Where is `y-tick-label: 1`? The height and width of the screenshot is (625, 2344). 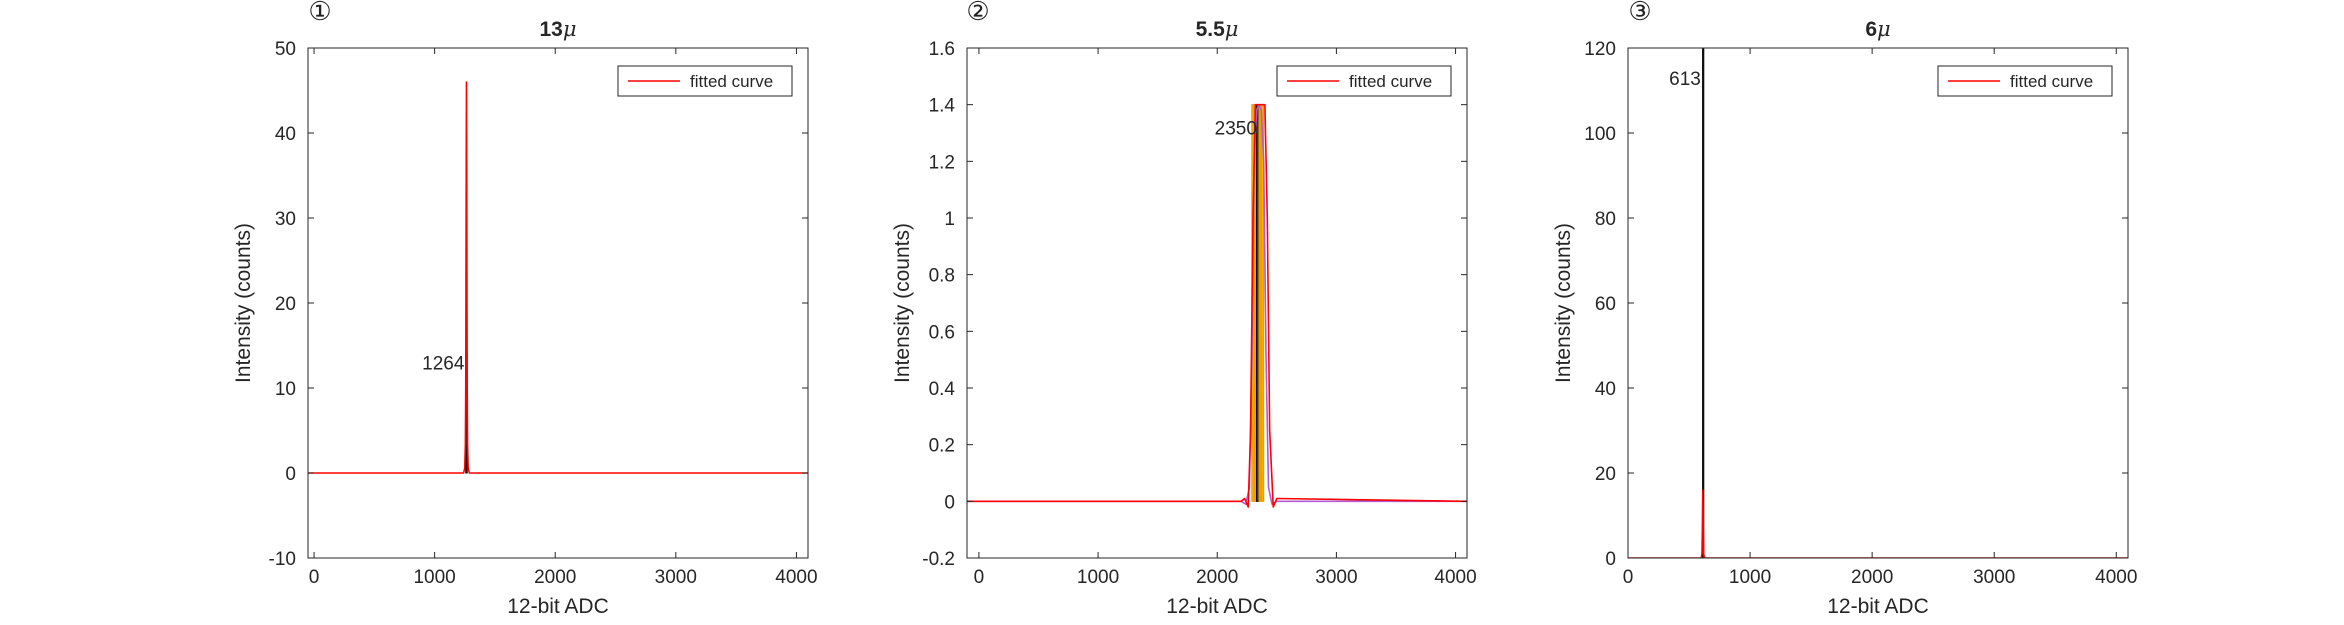
y-tick-label: 1 is located at coordinates (949, 219).